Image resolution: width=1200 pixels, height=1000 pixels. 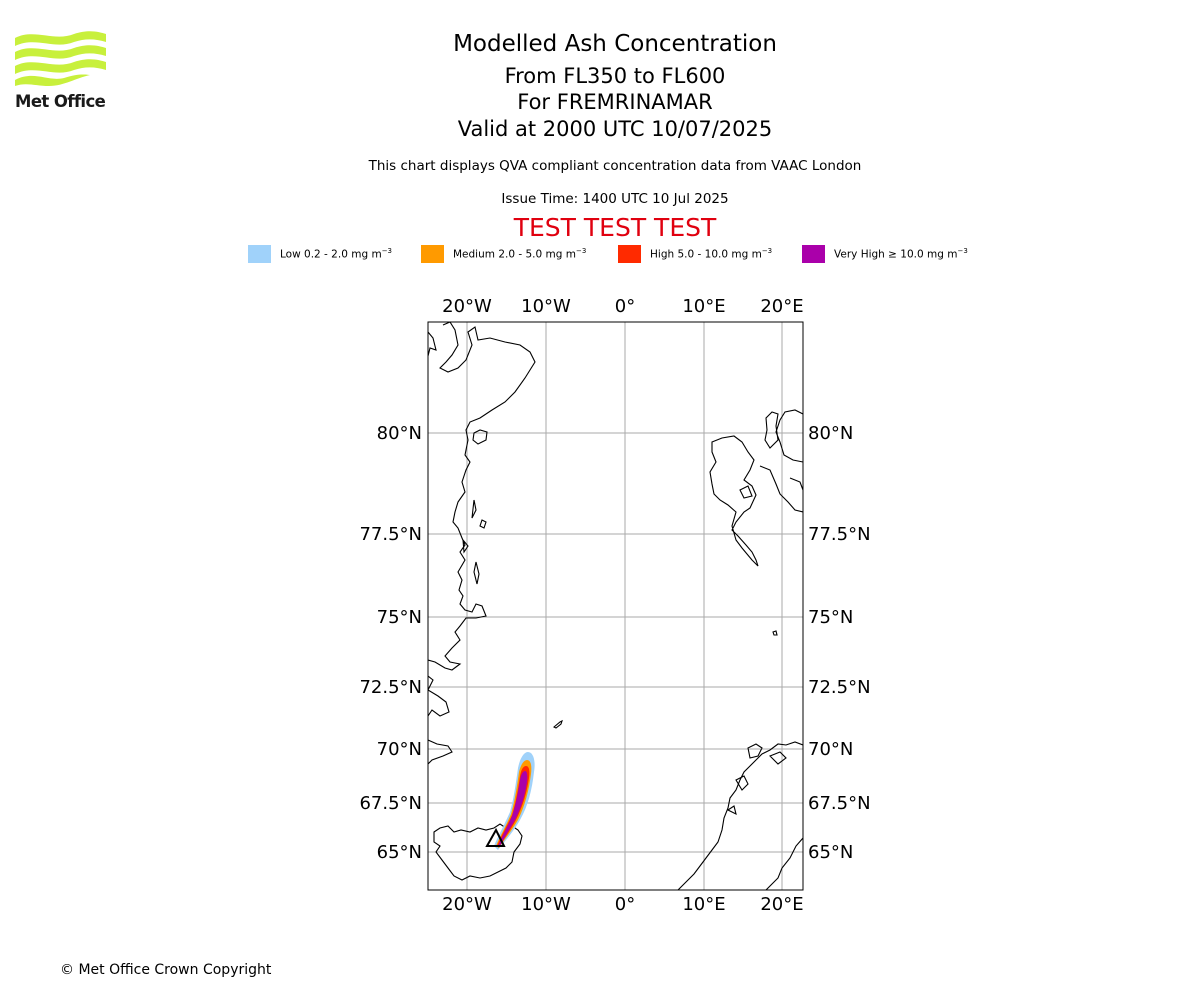 What do you see at coordinates (839, 687) in the screenshot?
I see `lat-label-right-72-5n: 72.5°N` at bounding box center [839, 687].